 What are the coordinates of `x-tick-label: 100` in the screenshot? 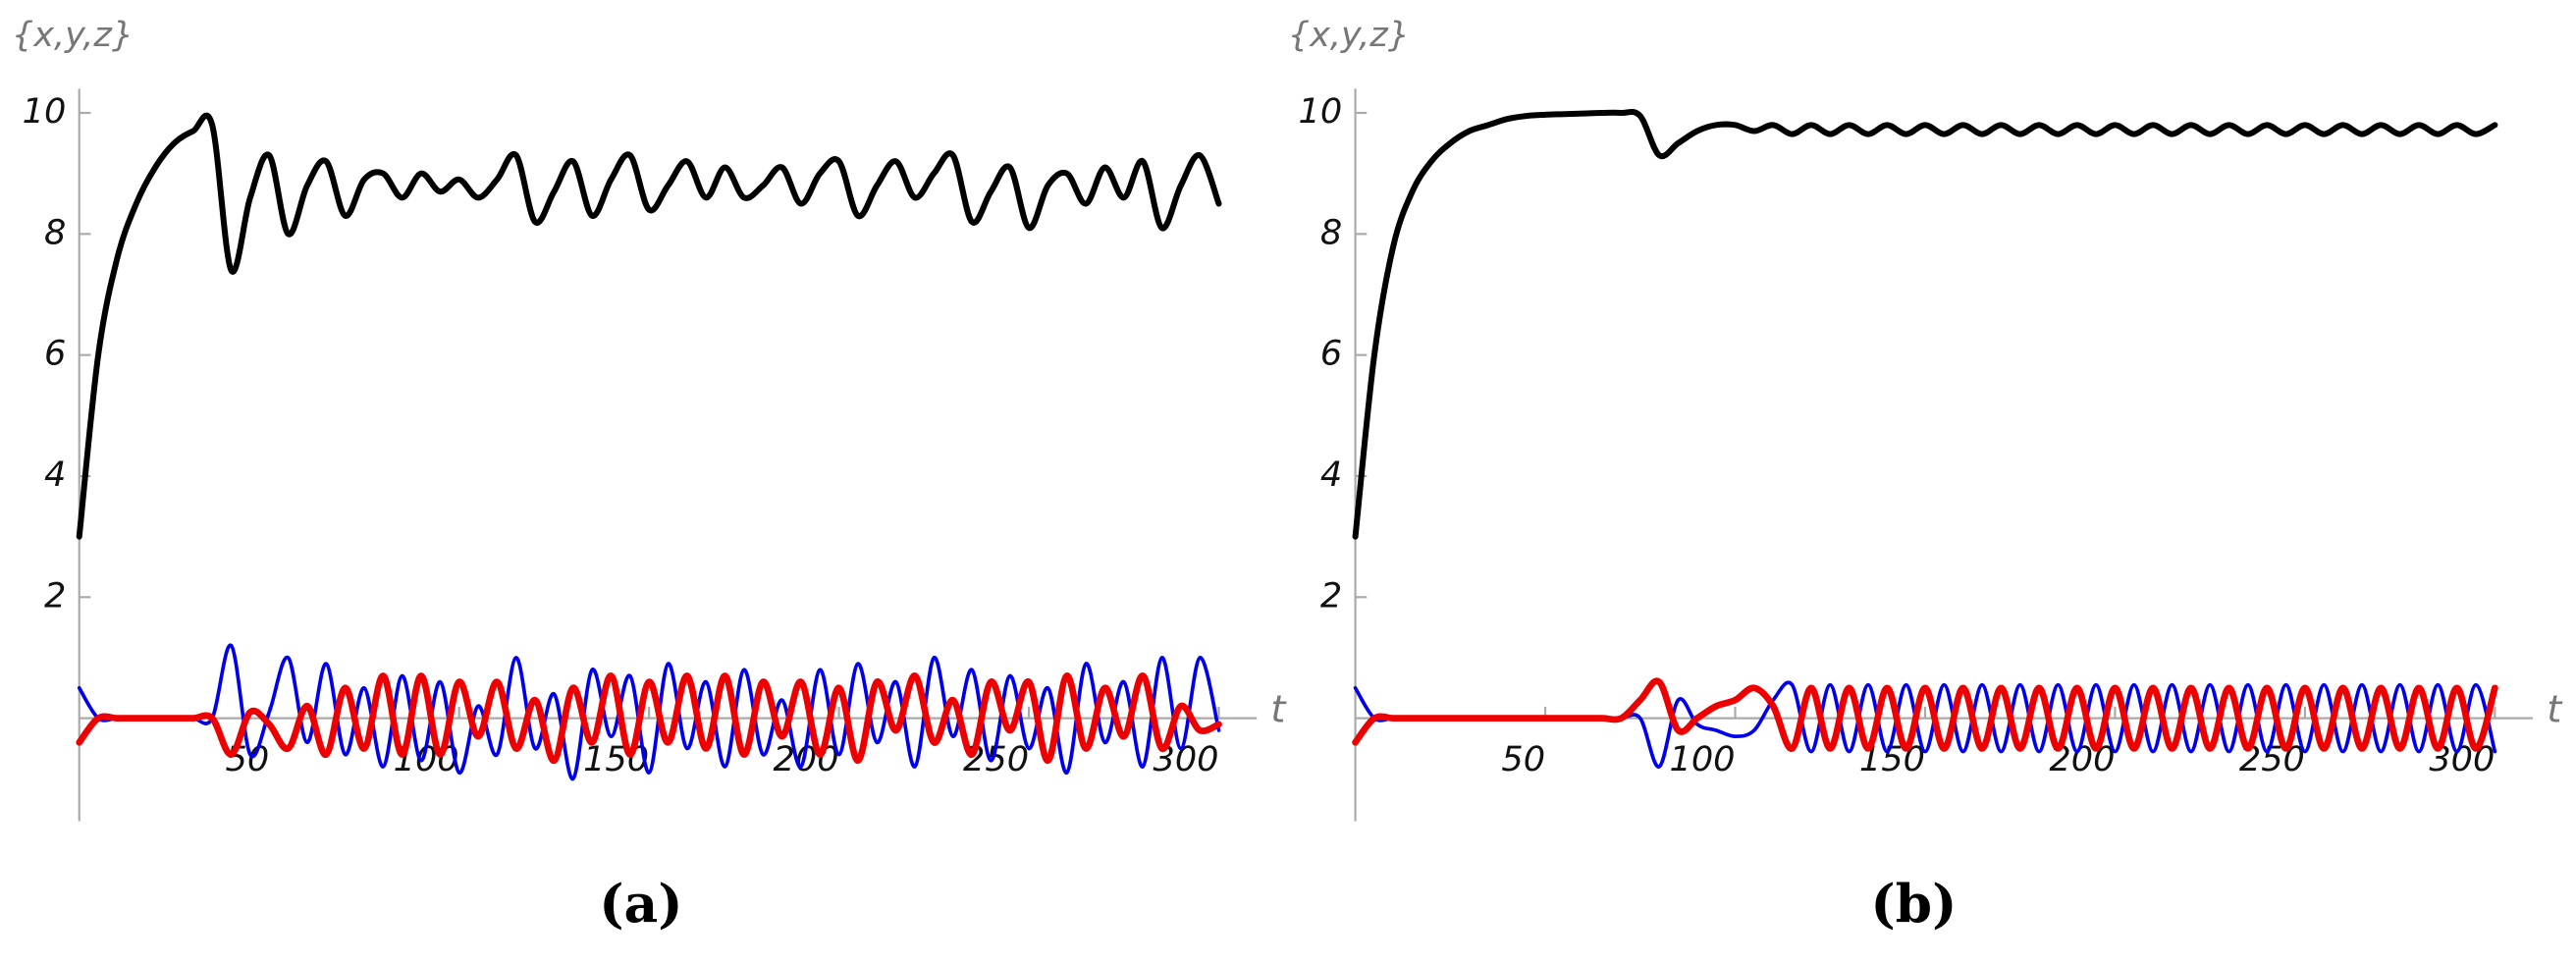 It's located at (1702, 759).